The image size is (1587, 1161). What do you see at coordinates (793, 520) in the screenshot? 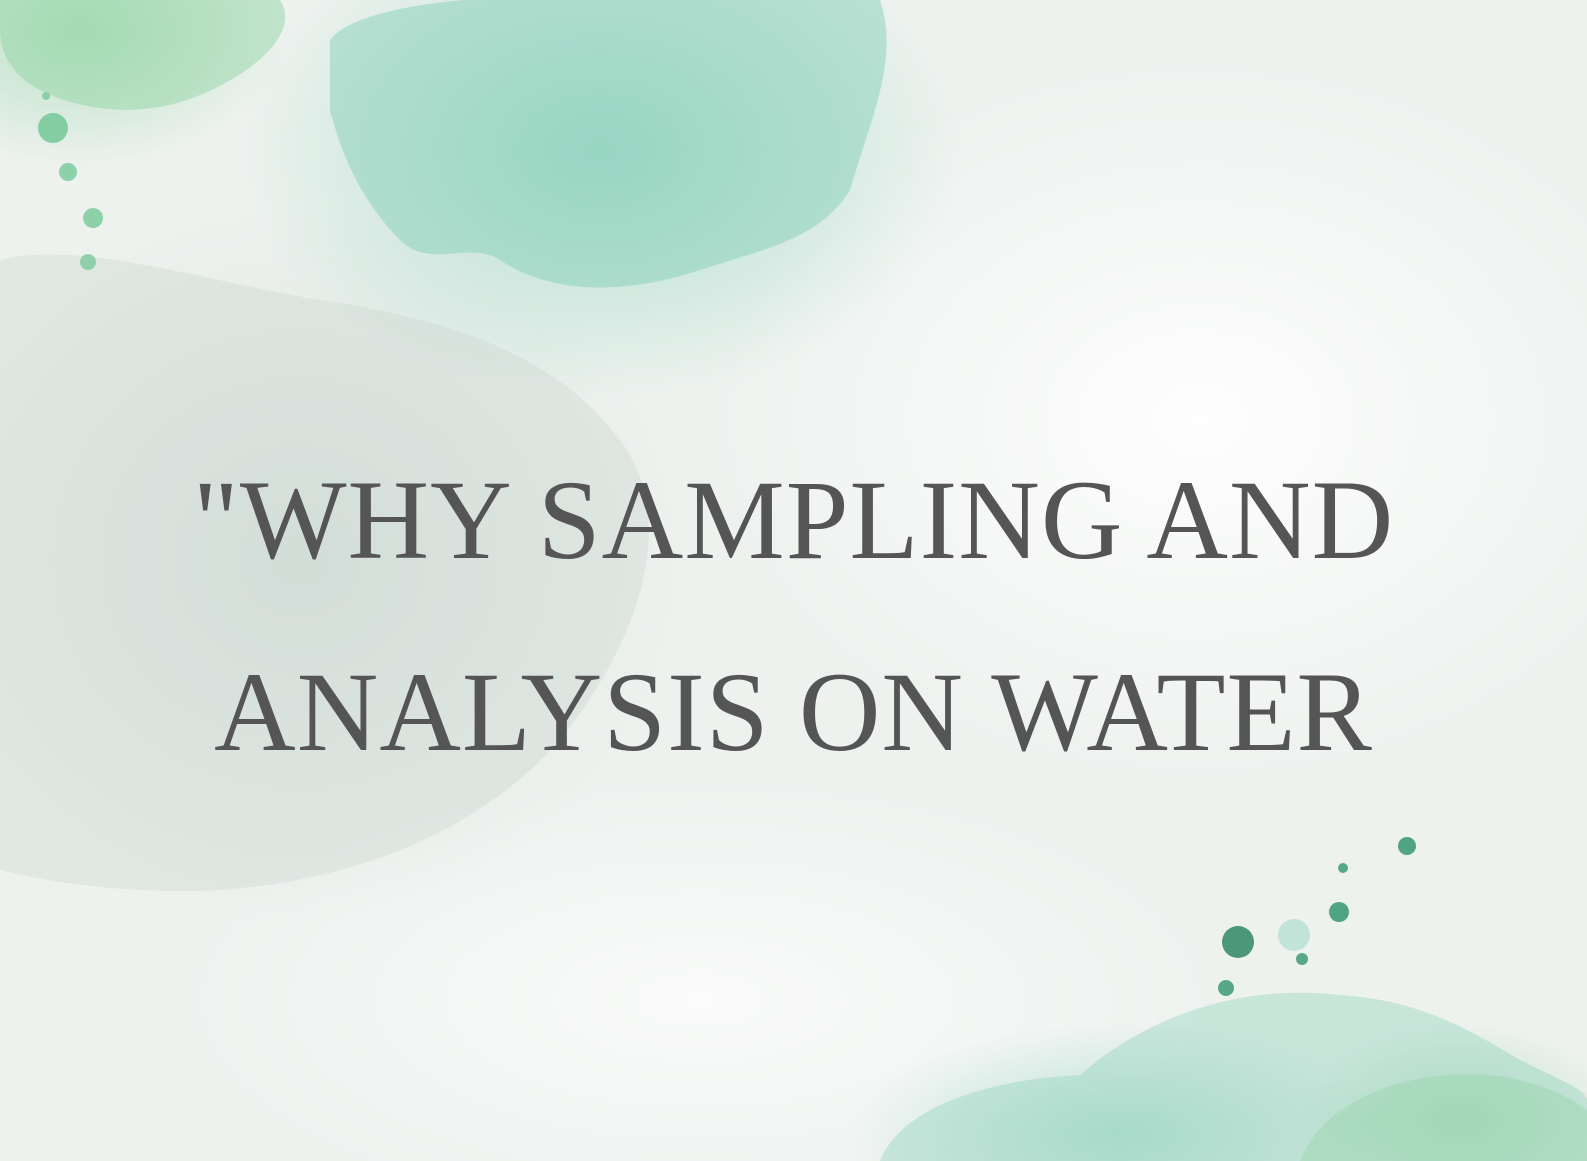
I see `slide-title-line-1: "WHY SAMPLING AND` at bounding box center [793, 520].